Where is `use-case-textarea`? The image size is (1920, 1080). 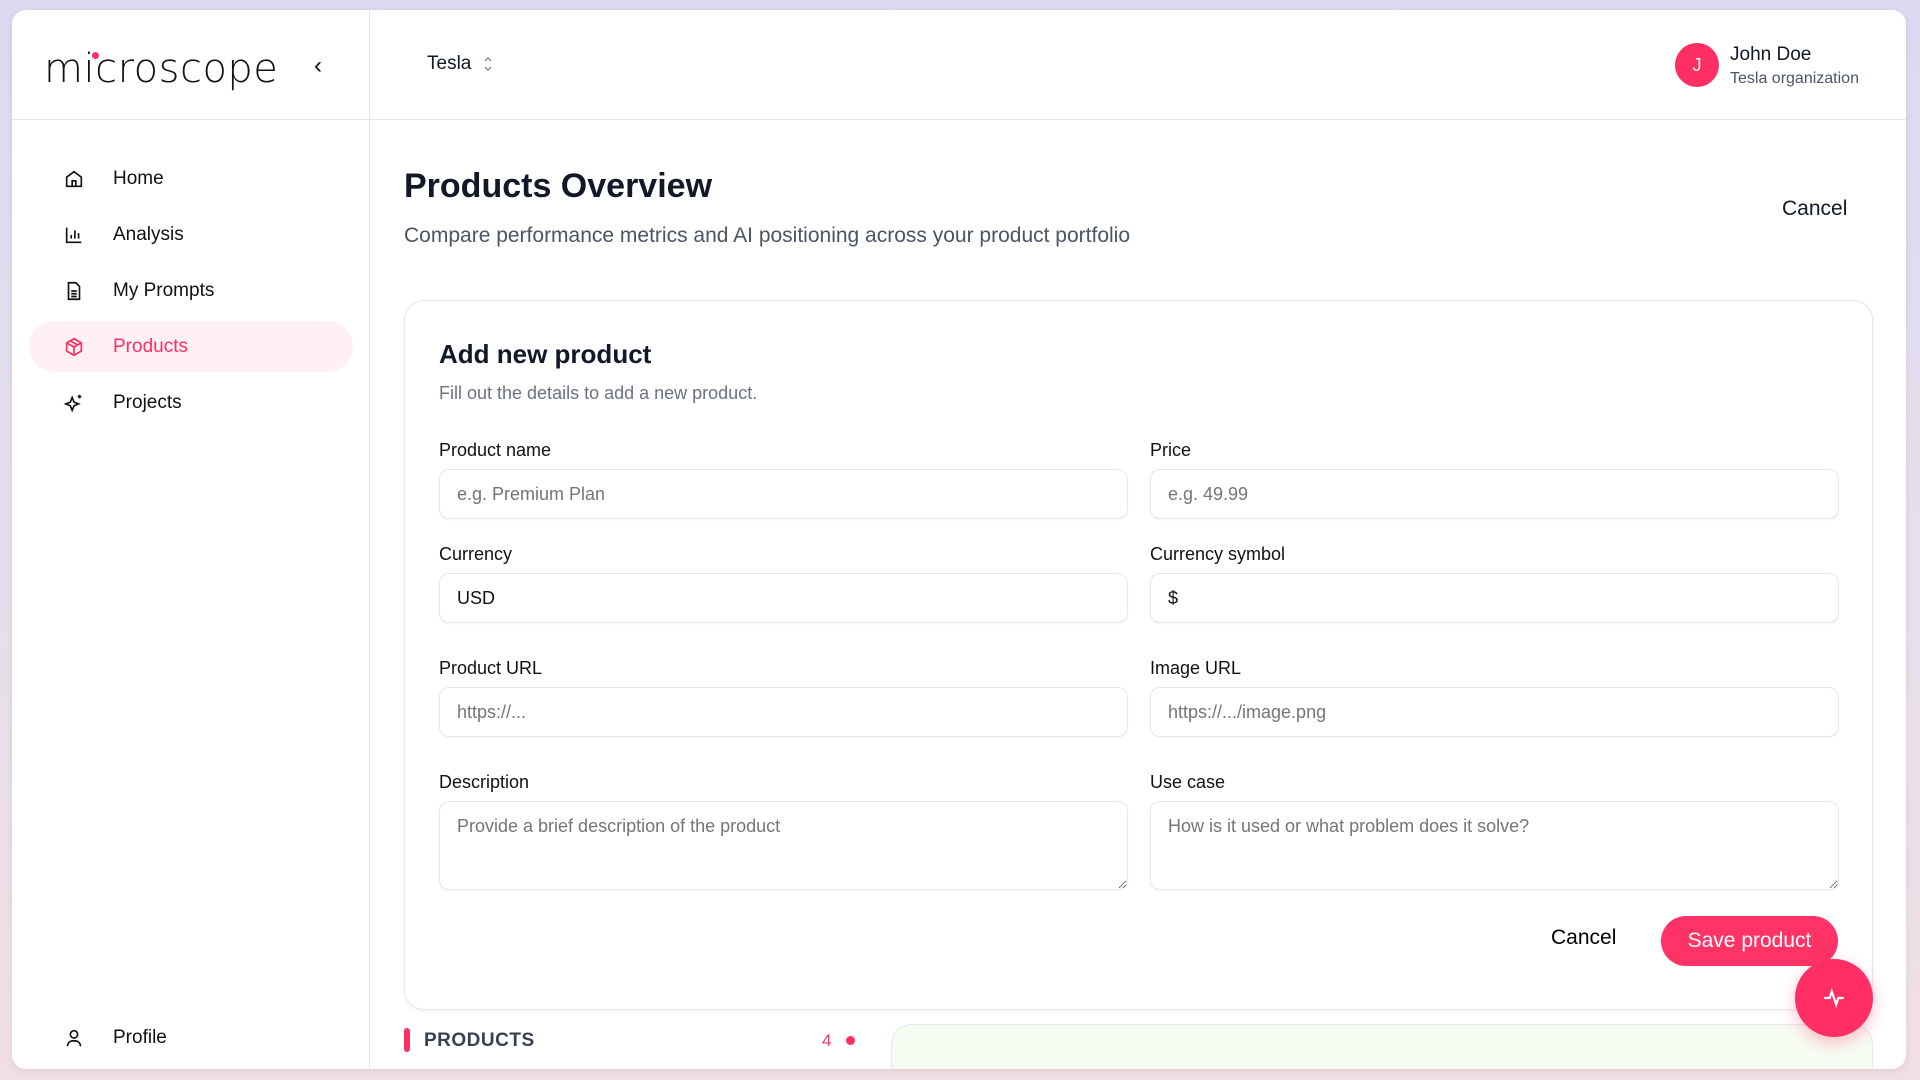 use-case-textarea is located at coordinates (1494, 845).